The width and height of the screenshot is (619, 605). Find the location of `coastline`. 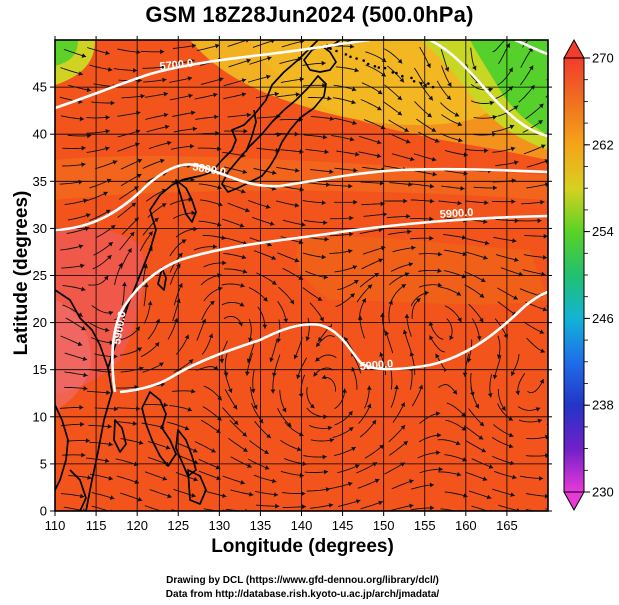

coastline is located at coordinates (78, 490).